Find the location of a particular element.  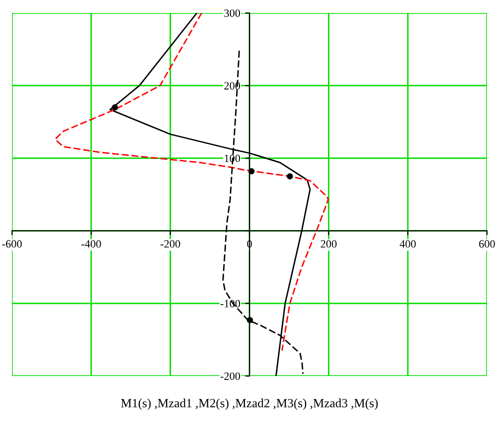

y-tick-label: 100 is located at coordinates (232, 158).